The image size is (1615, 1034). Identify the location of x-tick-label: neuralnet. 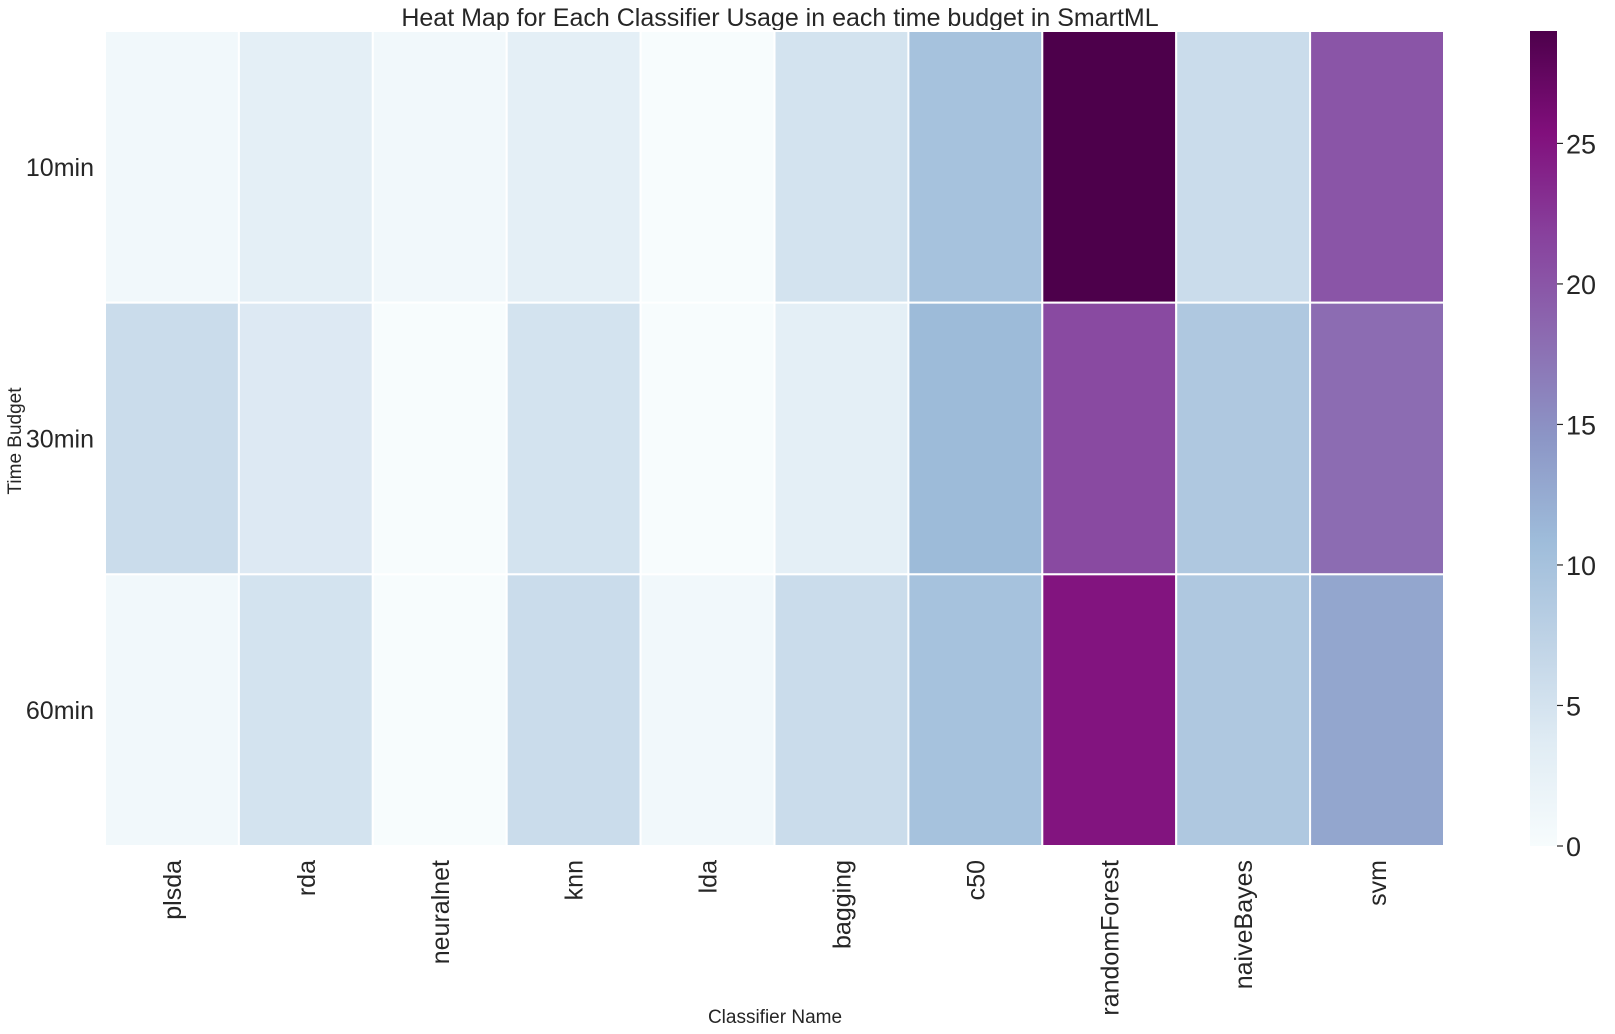
(441, 912).